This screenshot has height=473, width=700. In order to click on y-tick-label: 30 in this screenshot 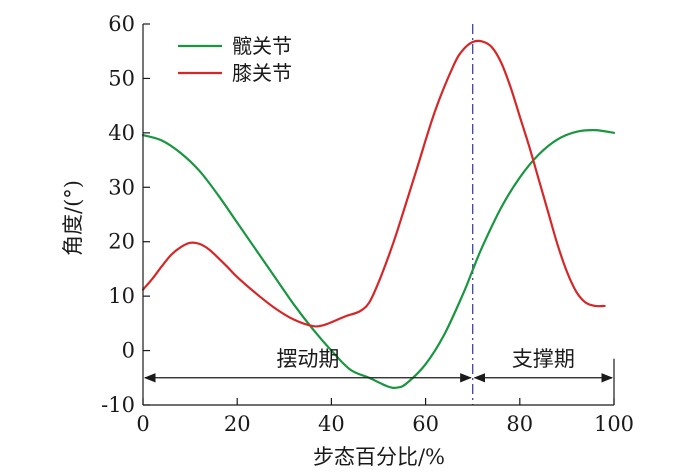, I will do `click(121, 187)`.